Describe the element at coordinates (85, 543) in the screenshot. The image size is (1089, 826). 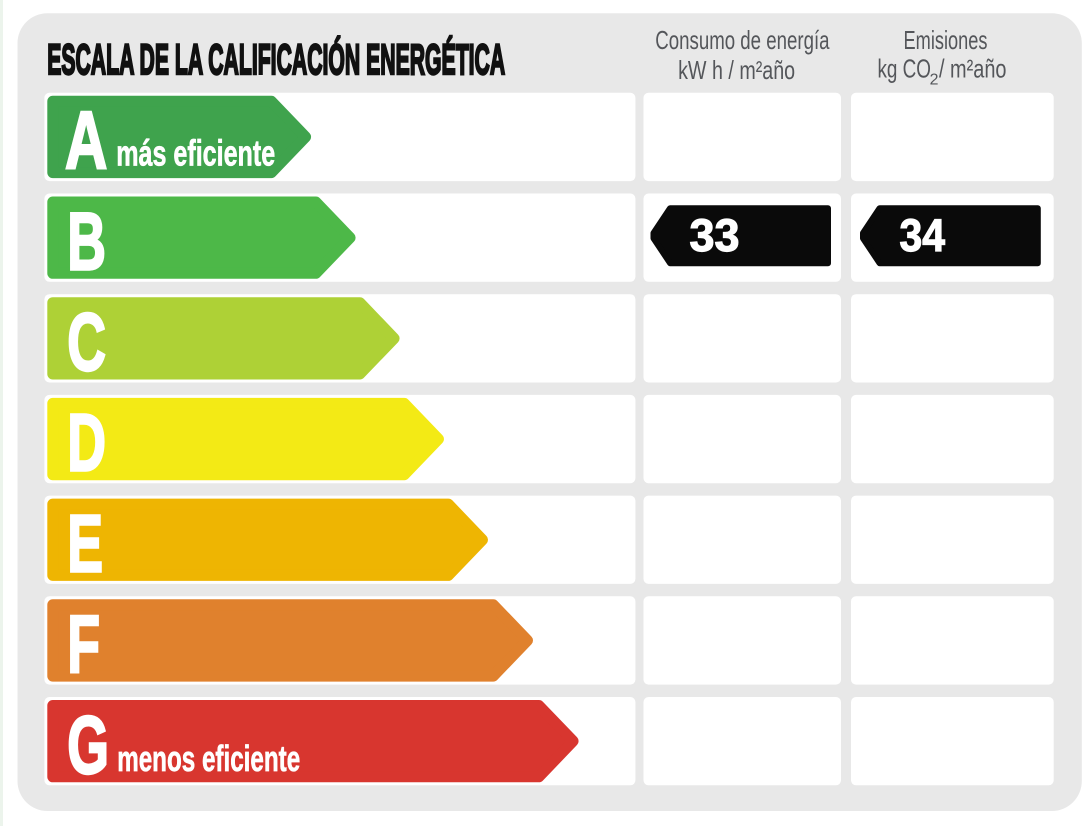
I see `svg-text: E` at that location.